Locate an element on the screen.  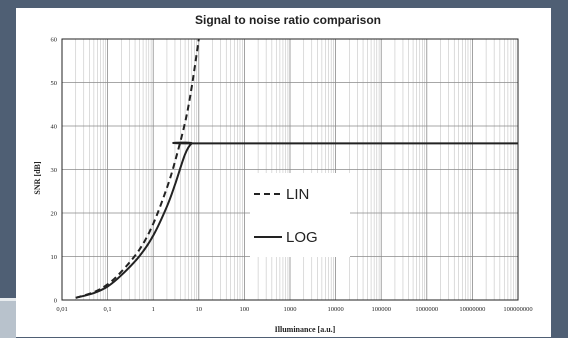
y-axis-label: SNR [dB] is located at coordinates (37, 177).